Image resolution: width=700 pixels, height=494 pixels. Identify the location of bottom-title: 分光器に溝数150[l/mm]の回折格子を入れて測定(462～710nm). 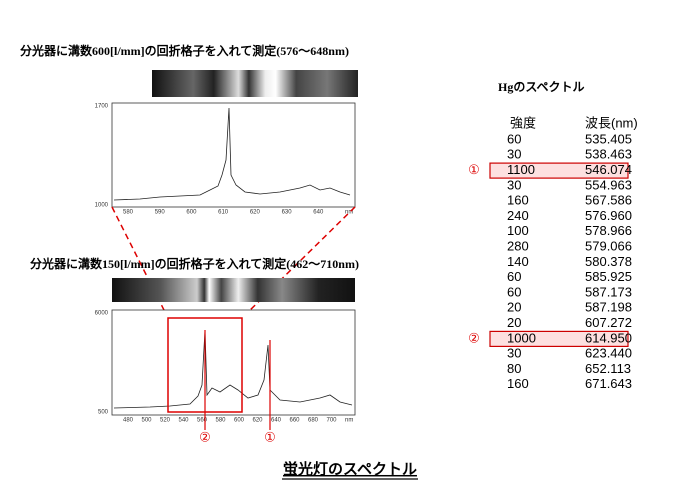
(194, 263).